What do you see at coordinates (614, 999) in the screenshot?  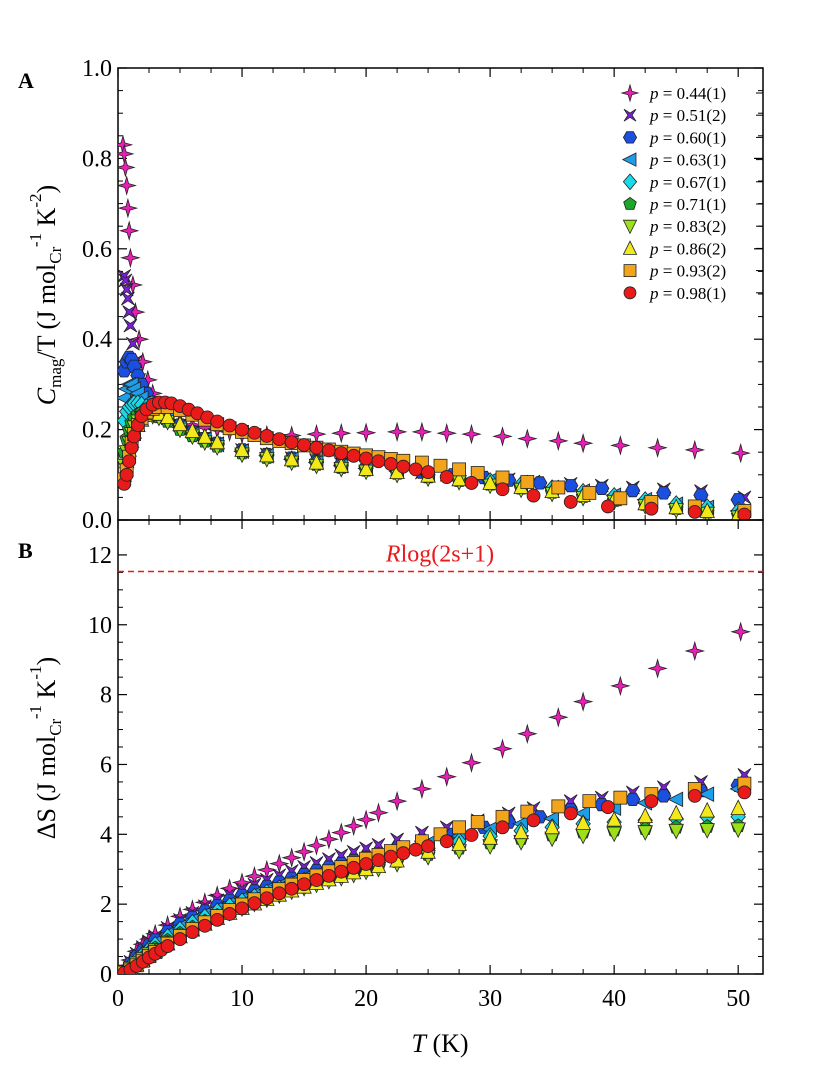 I see `x-tick-label: 40` at bounding box center [614, 999].